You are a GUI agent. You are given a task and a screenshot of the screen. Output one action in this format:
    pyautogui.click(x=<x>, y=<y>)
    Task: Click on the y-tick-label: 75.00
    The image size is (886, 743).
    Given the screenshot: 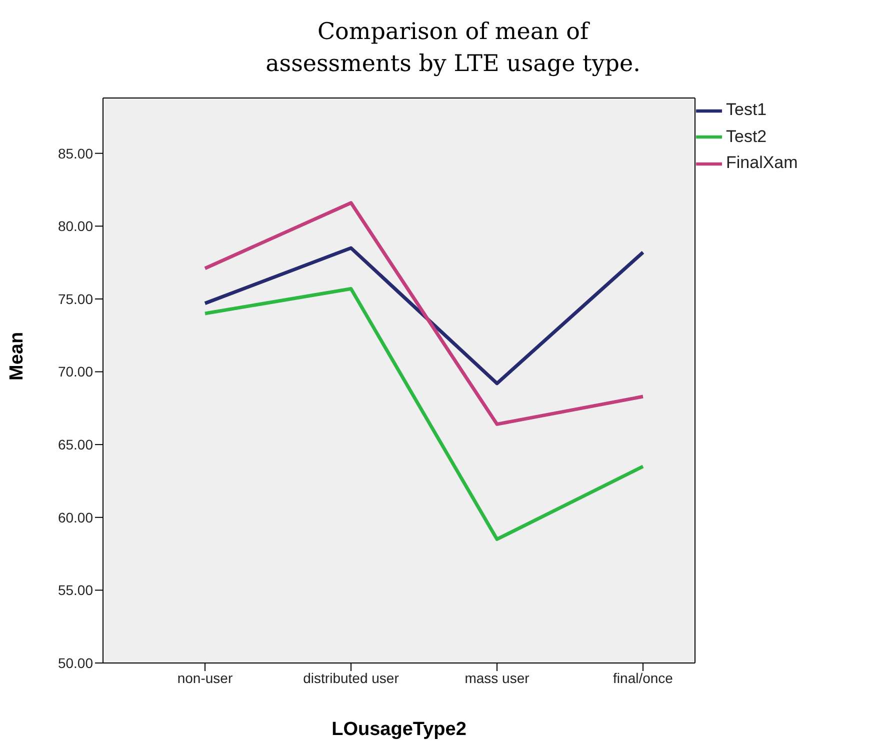 What is the action you would take?
    pyautogui.click(x=76, y=298)
    